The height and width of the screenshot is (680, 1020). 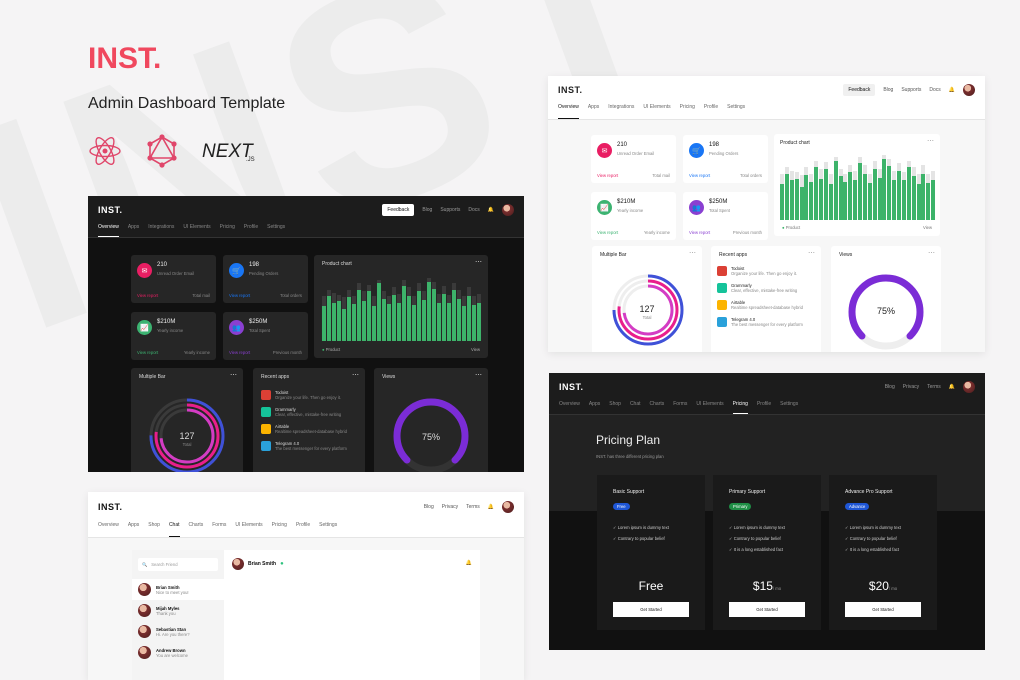 What do you see at coordinates (178, 589) in the screenshot?
I see `contact-list-item: Brian Smith Nice to meet you!` at bounding box center [178, 589].